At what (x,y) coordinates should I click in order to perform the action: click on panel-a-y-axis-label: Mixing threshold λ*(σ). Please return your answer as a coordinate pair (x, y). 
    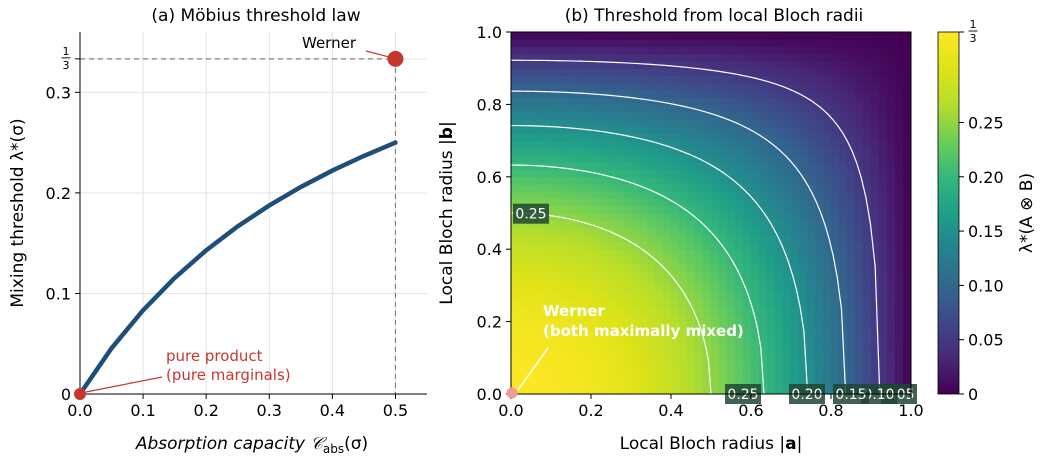
    Looking at the image, I should click on (18, 212).